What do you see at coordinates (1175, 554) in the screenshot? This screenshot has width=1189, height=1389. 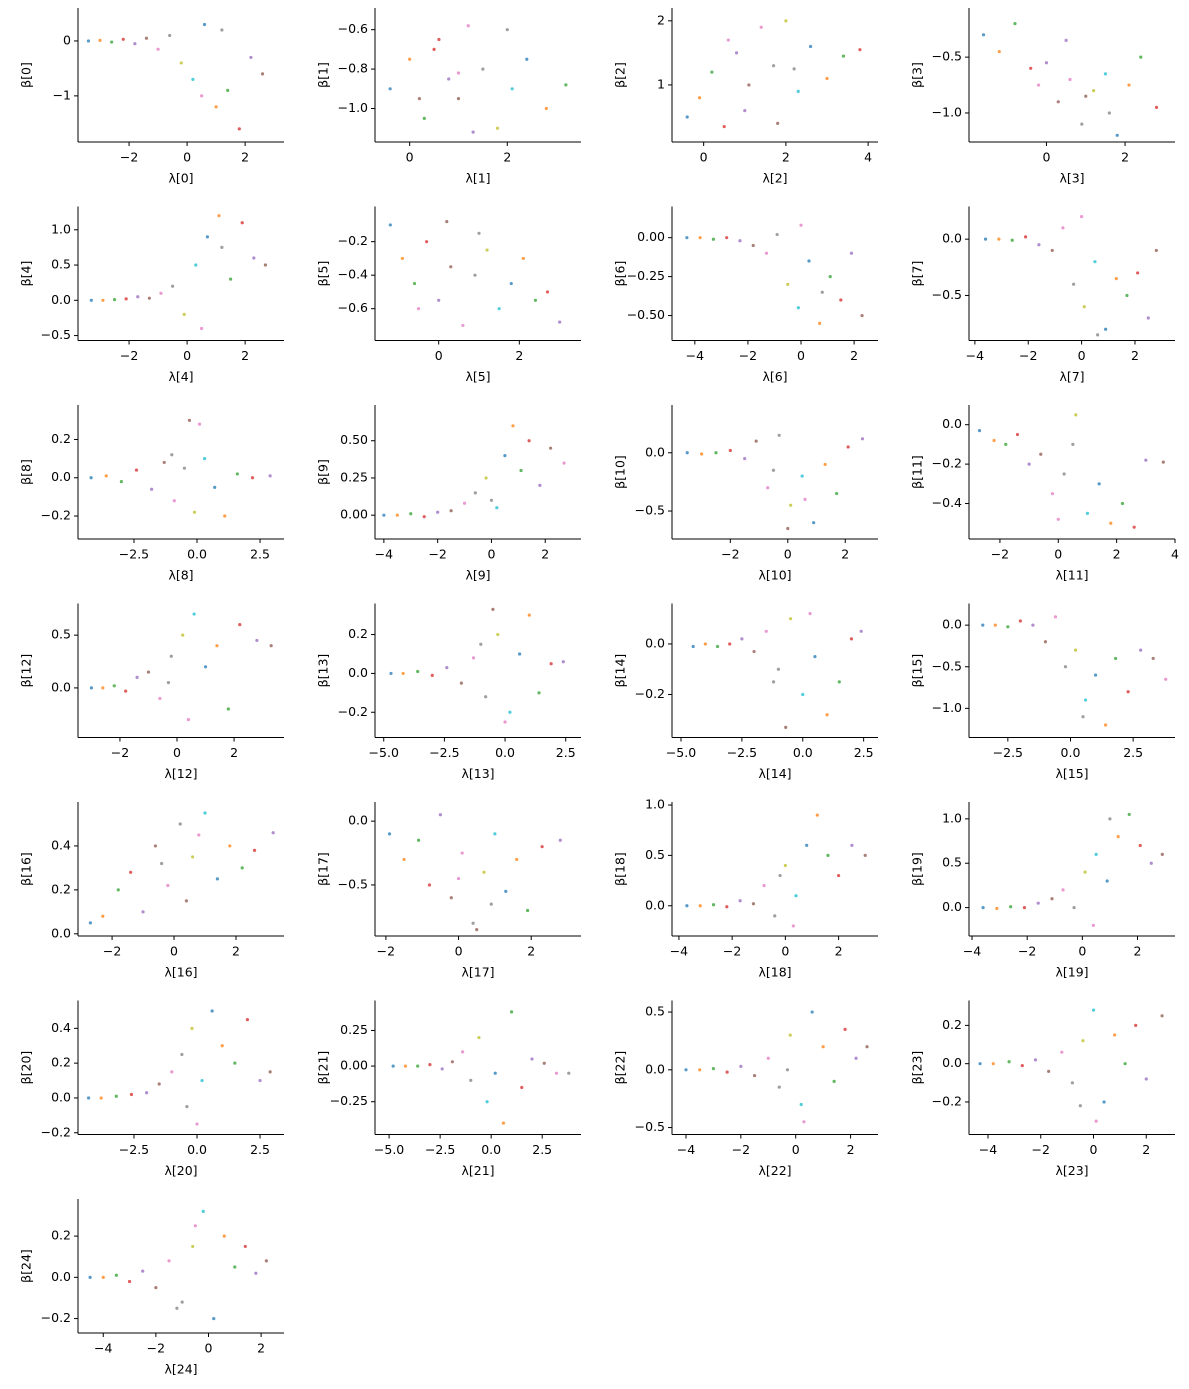 I see `x-tick-label: 4` at bounding box center [1175, 554].